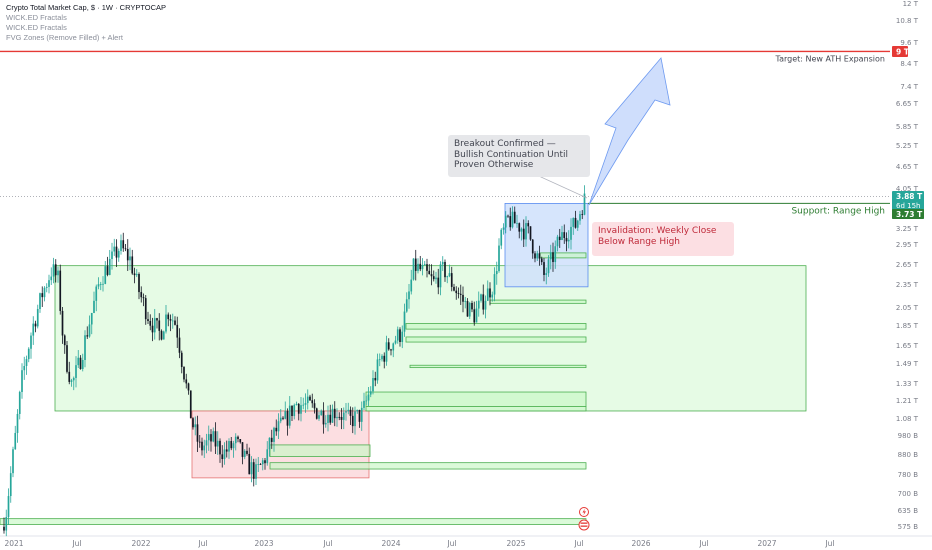 This screenshot has height=550, width=932. Describe the element at coordinates (36, 27) in the screenshot. I see `legend-indicator-2: WICK.ED Fractals` at that location.